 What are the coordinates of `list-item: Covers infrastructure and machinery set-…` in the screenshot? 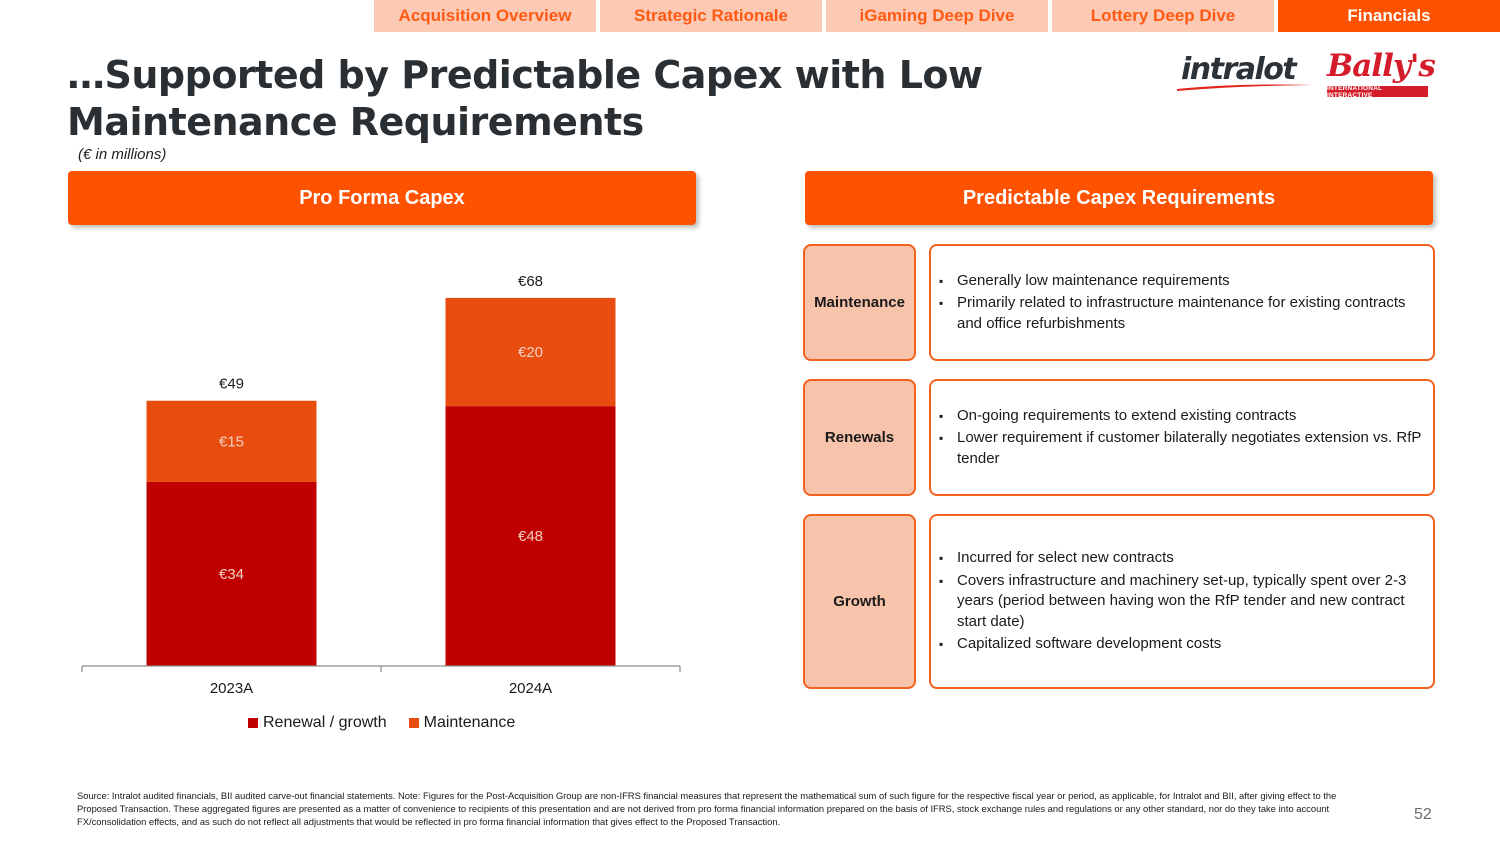 It's located at (1181, 602).